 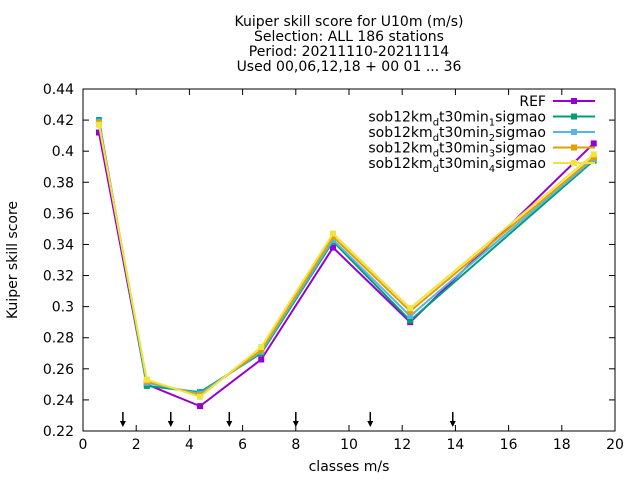 What do you see at coordinates (349, 22) in the screenshot?
I see `title-line: Kuiper skill score for U10m (m/s)` at bounding box center [349, 22].